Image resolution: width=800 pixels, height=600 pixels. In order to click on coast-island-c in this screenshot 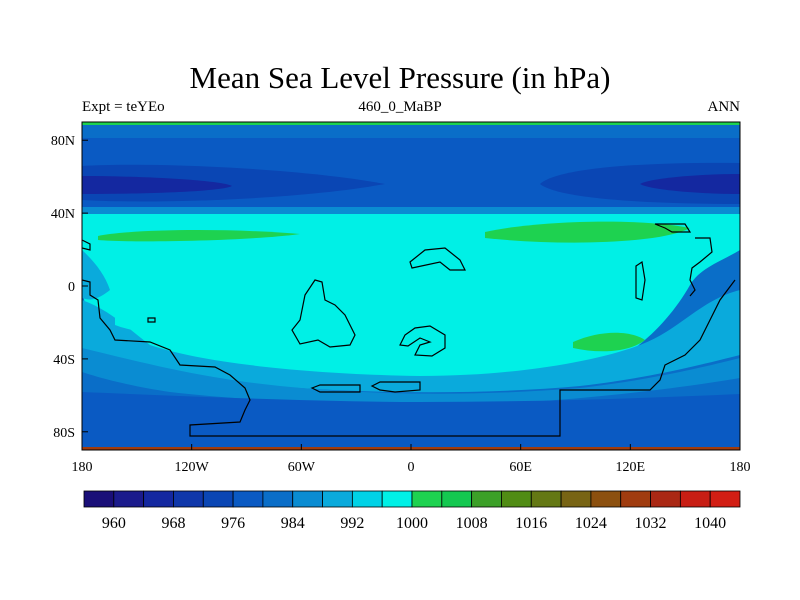, I will do `click(335, 388)`.